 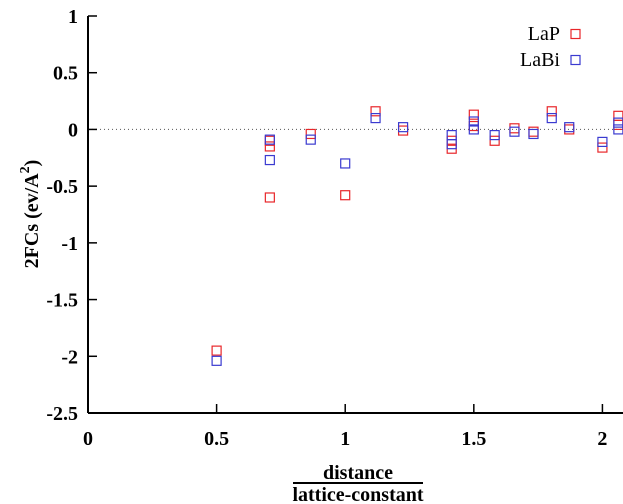 I want to click on svg-text: 2FCs (ev/A2), so click(x=30, y=214).